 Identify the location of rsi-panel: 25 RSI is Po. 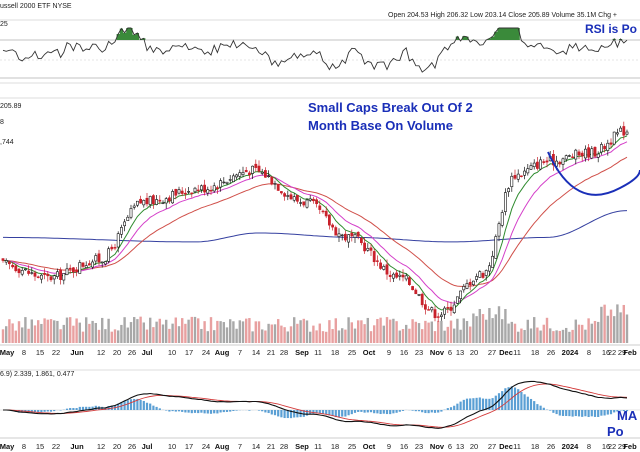
(320, 51).